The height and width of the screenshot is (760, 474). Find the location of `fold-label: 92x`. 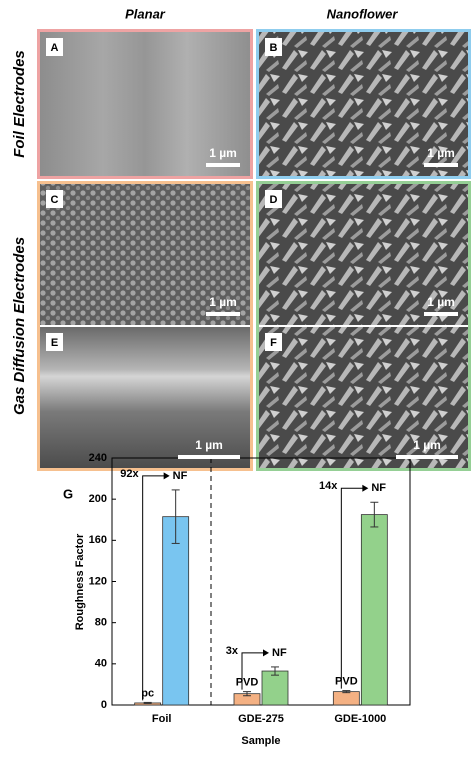

fold-label: 92x is located at coordinates (129, 474).